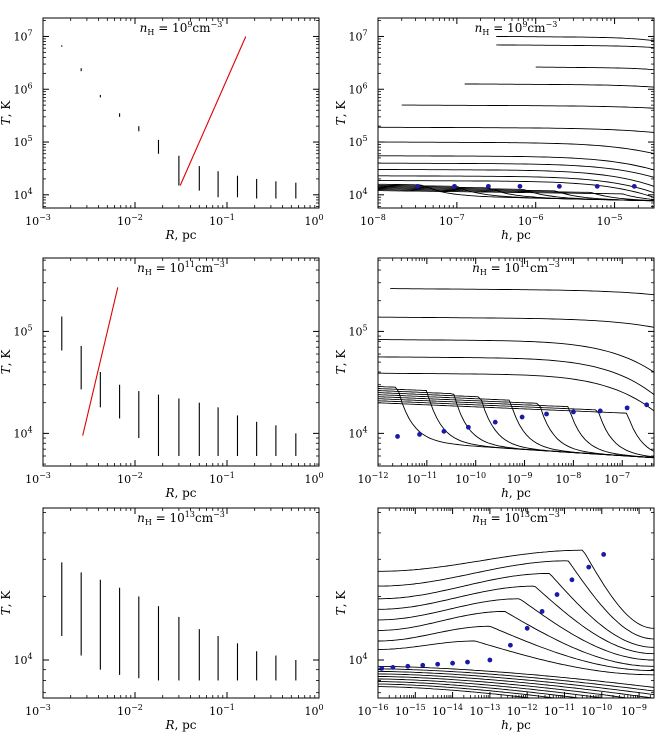  Describe the element at coordinates (568, 478) in the screenshot. I see `x-tick-label: 10⁻⁸` at that location.